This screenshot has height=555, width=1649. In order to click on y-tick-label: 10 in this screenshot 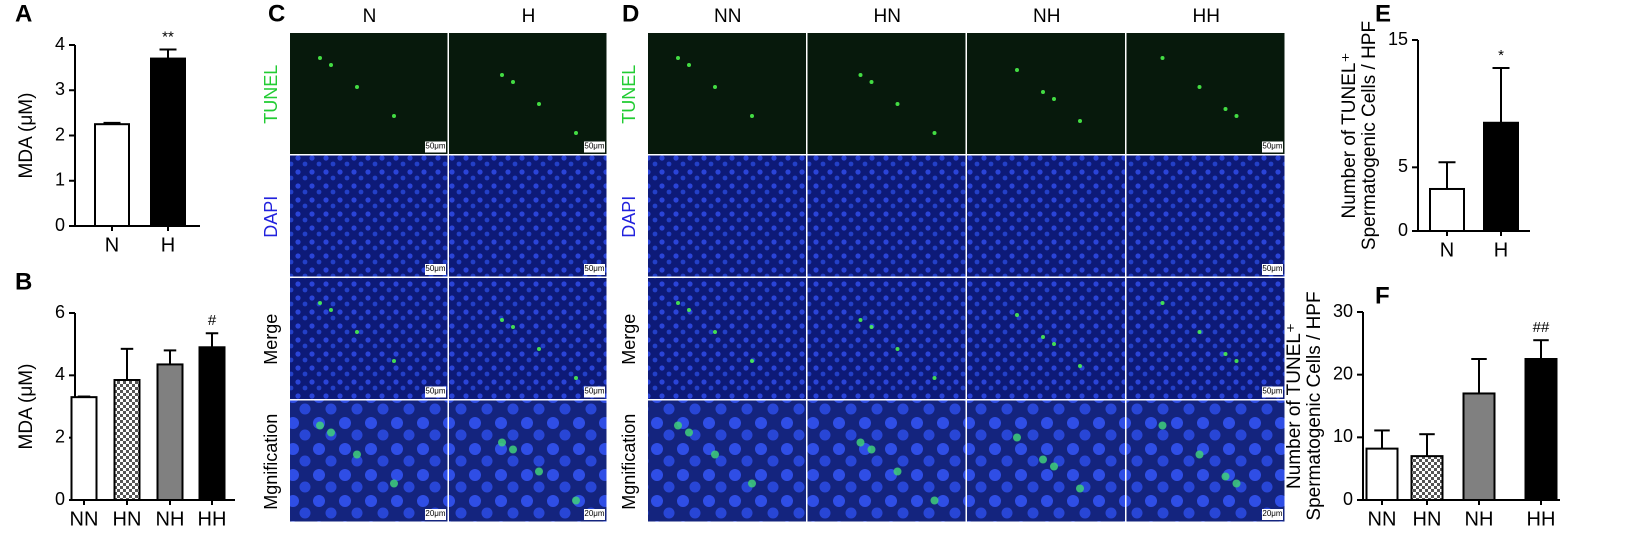, I will do `click(1343, 436)`.